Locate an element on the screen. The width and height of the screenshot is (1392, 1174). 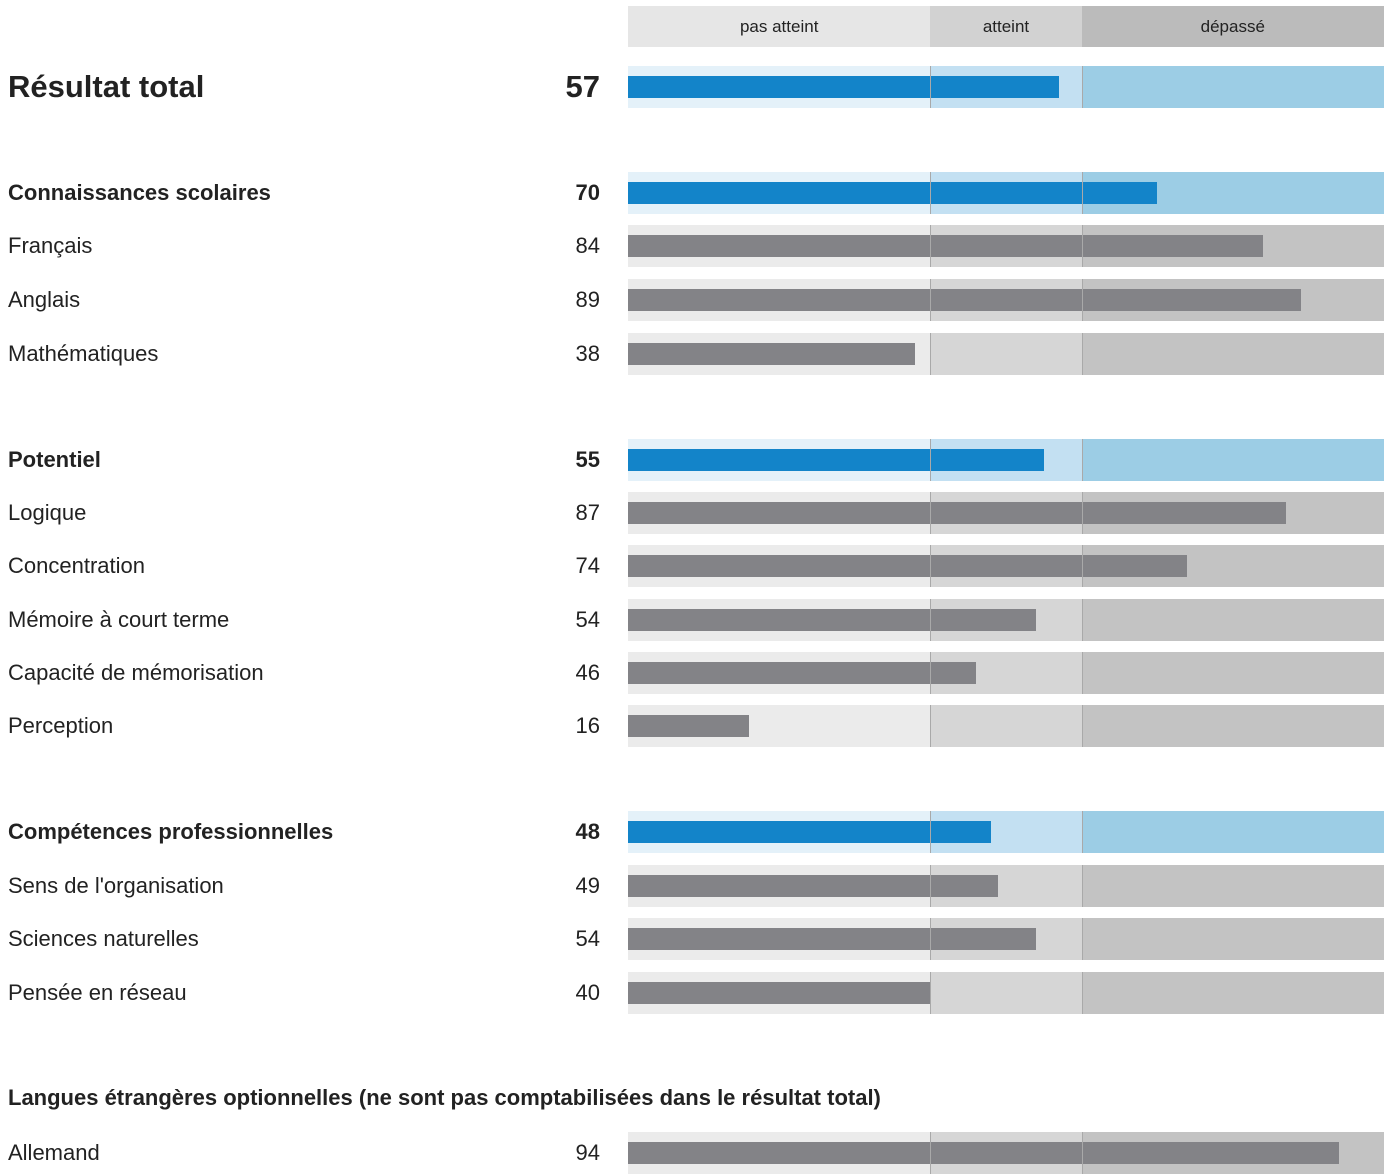
chart-row: Potentiel 55 is located at coordinates (696, 460).